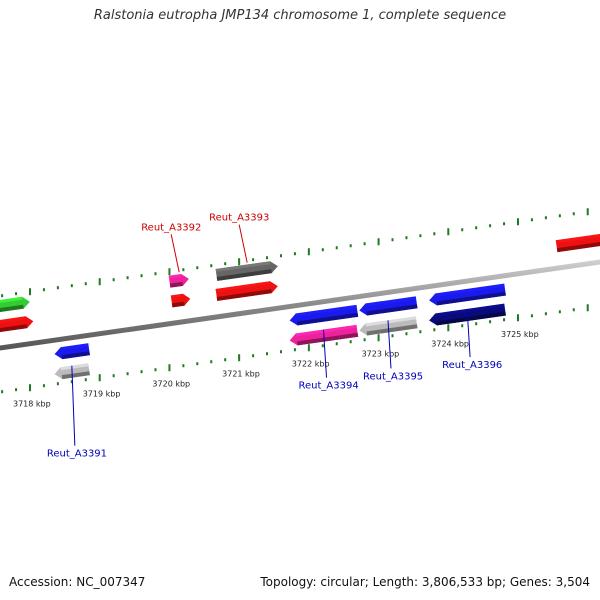  I want to click on gene-label-reut_a3393: Reut_A3393, so click(239, 218).